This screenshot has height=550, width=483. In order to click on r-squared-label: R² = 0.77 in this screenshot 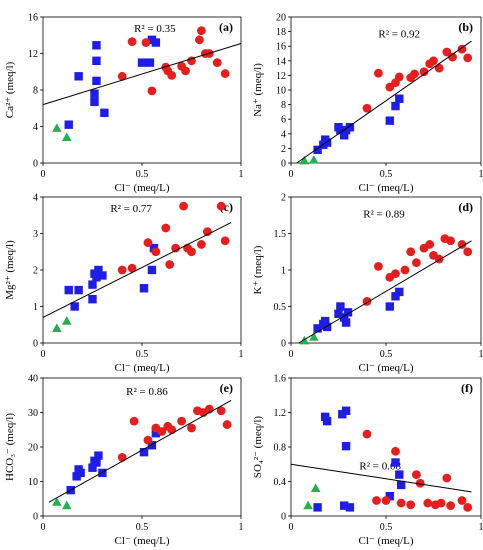, I will do `click(131, 209)`.